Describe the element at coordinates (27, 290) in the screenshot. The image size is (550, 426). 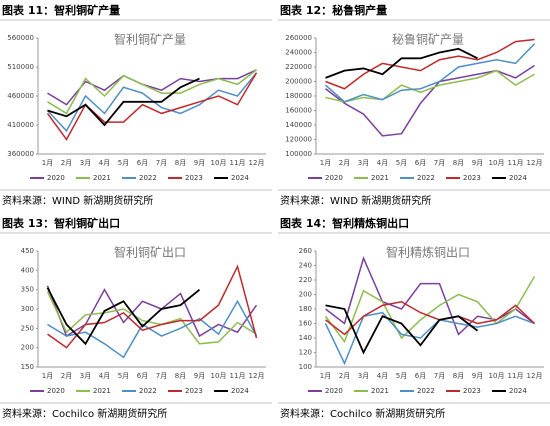
I see `y-tick-label: 350` at that location.